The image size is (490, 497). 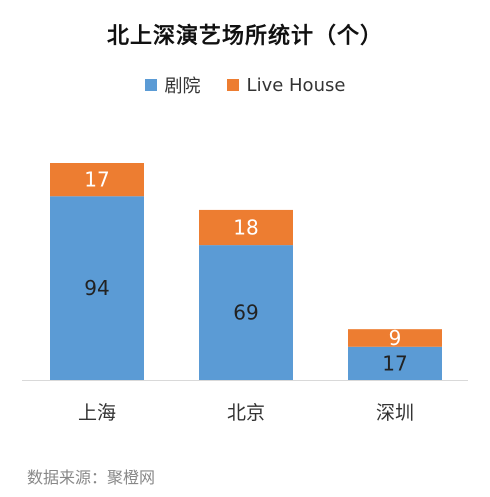 I want to click on legend-item-livehouse: Live House, so click(x=286, y=85).